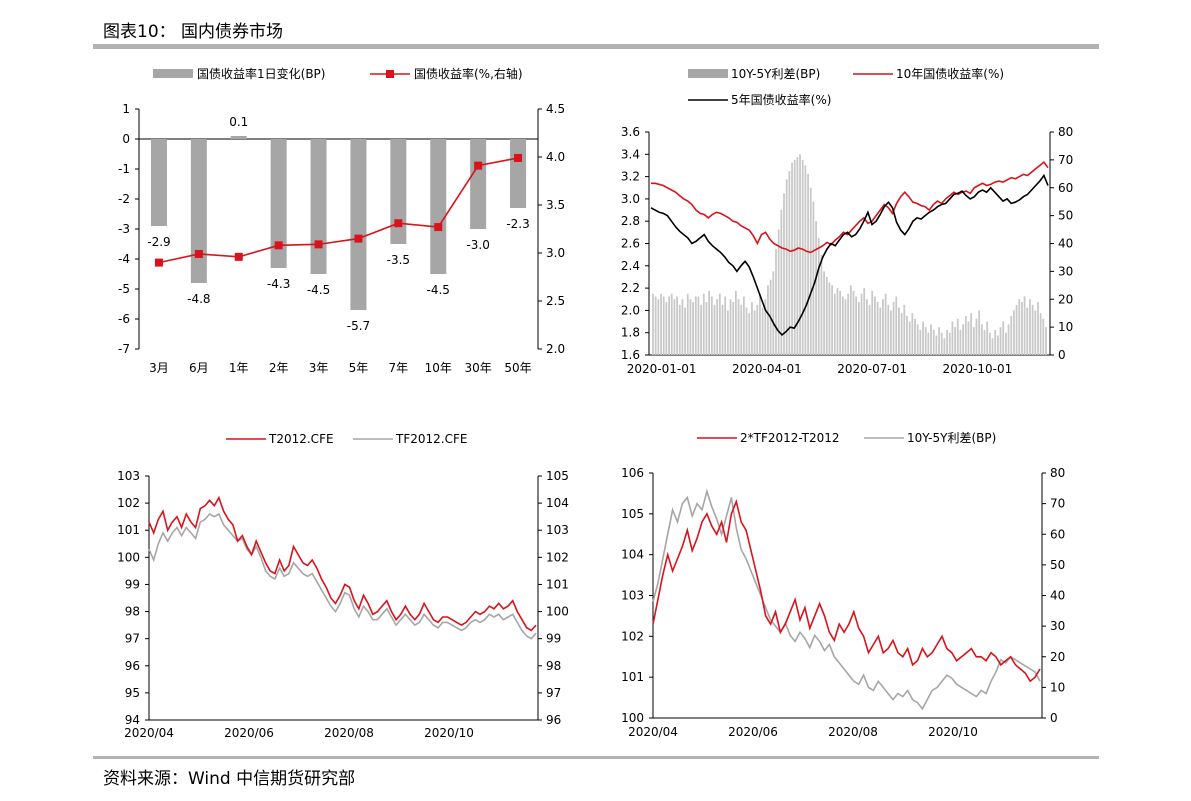 The height and width of the screenshot is (801, 1191). Describe the element at coordinates (1065, 160) in the screenshot. I see `right-tick-label: 70` at that location.